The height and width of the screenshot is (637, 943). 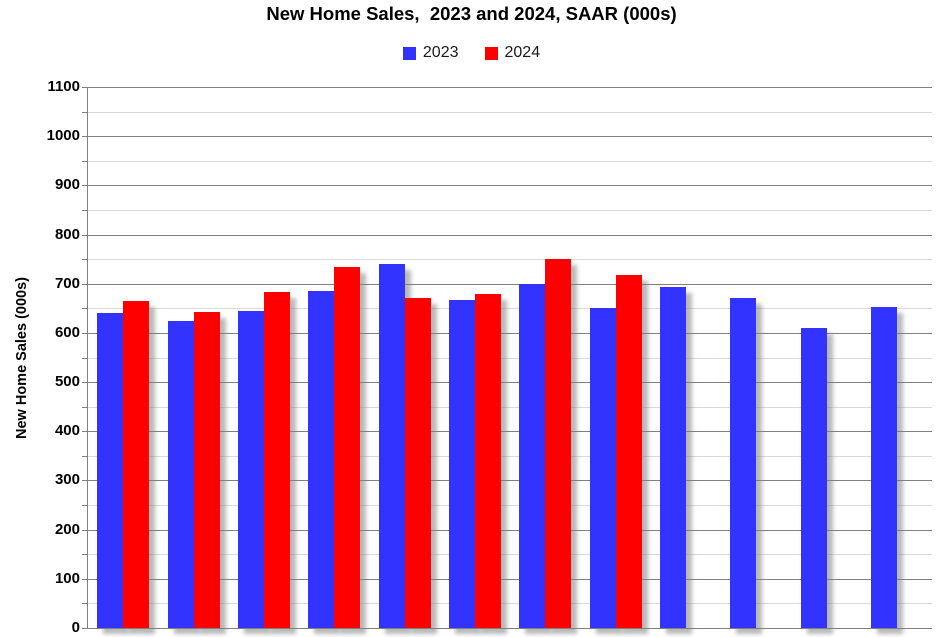 What do you see at coordinates (276, 460) in the screenshot?
I see `bar-2024-group3` at bounding box center [276, 460].